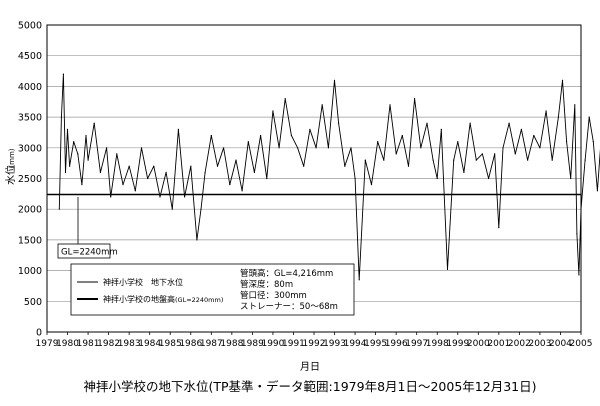  What do you see at coordinates (310, 367) in the screenshot?
I see `x-axis-title: 月日` at bounding box center [310, 367].